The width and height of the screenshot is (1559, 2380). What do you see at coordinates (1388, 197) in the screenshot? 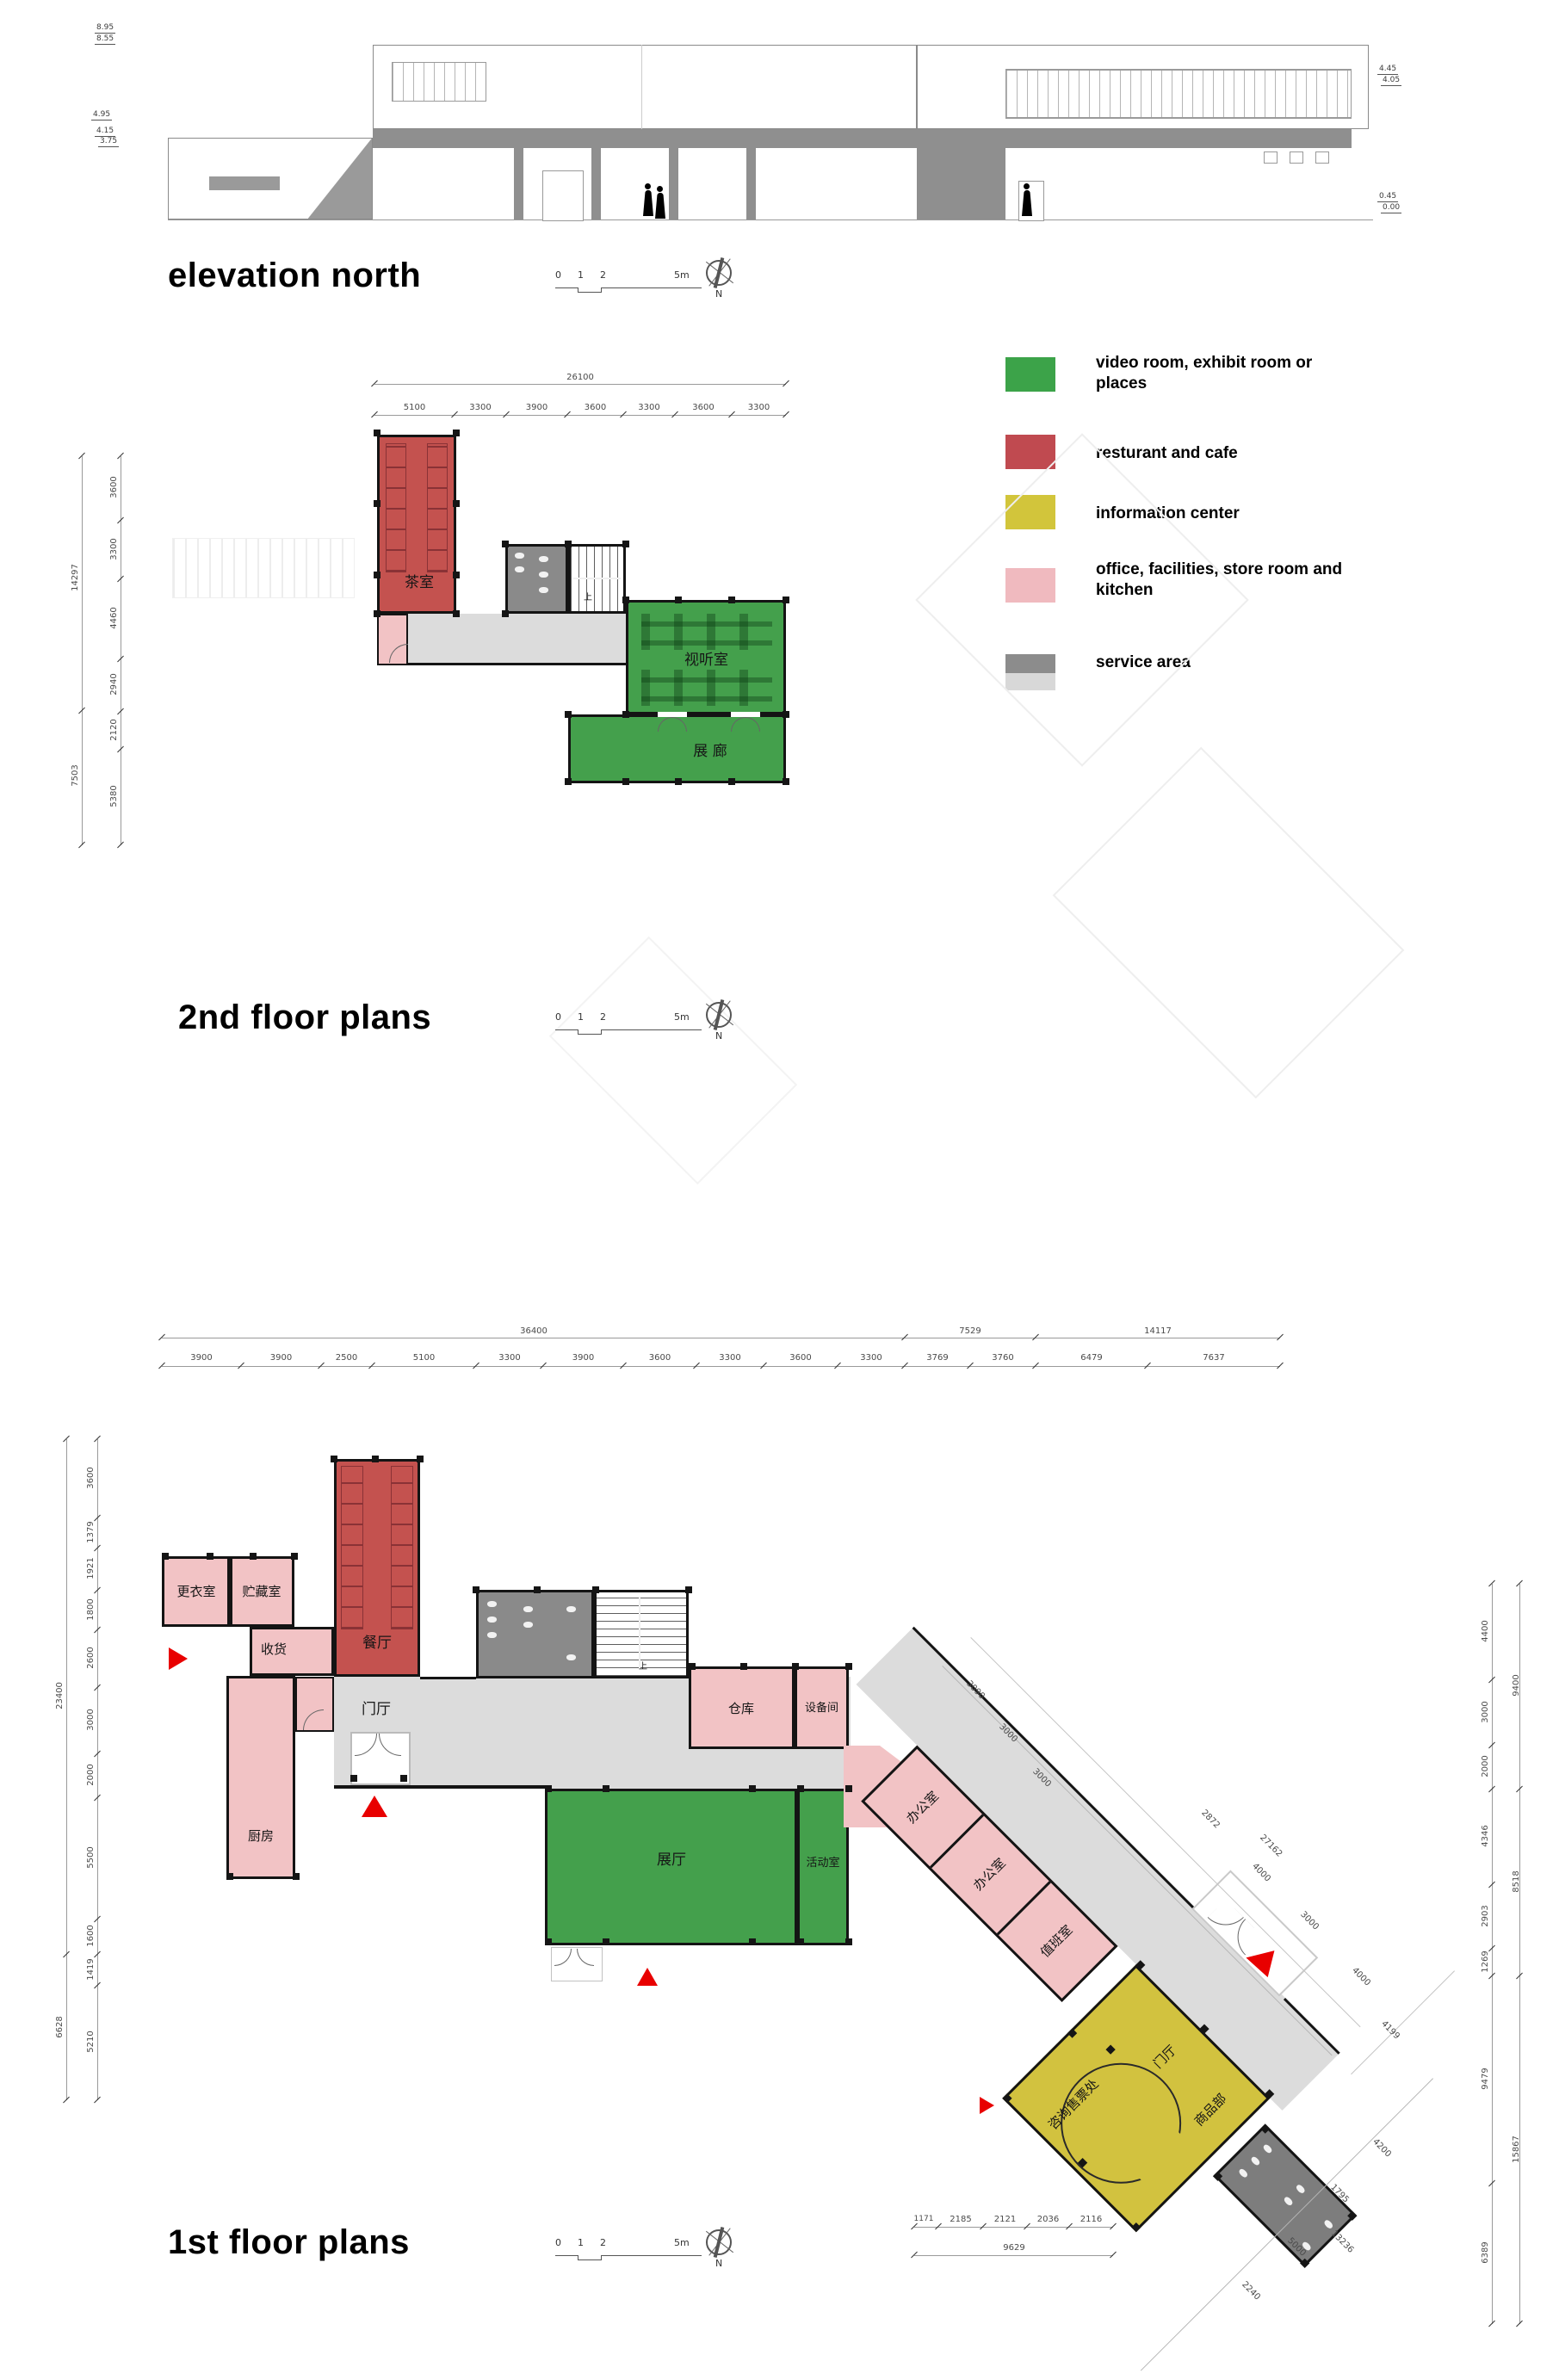
I see `level-marker: 0.45` at bounding box center [1388, 197].